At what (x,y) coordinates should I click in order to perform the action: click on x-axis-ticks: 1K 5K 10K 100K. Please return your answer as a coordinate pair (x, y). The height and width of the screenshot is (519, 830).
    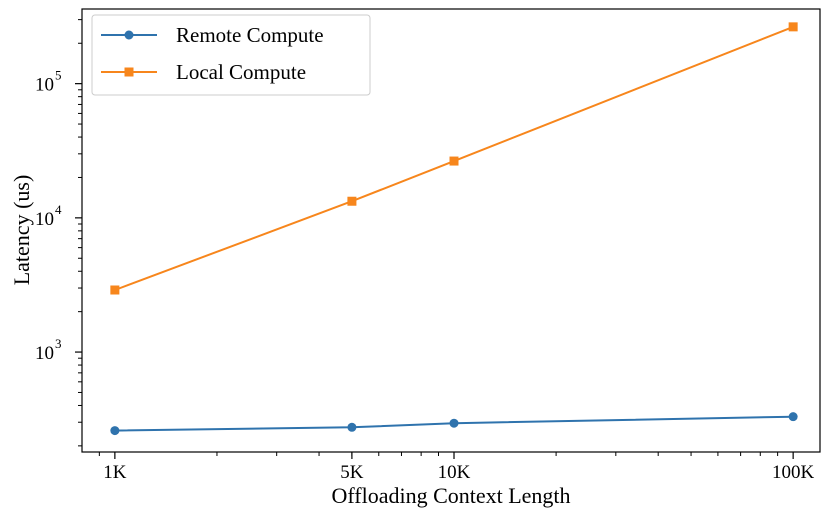
    Looking at the image, I should click on (459, 467).